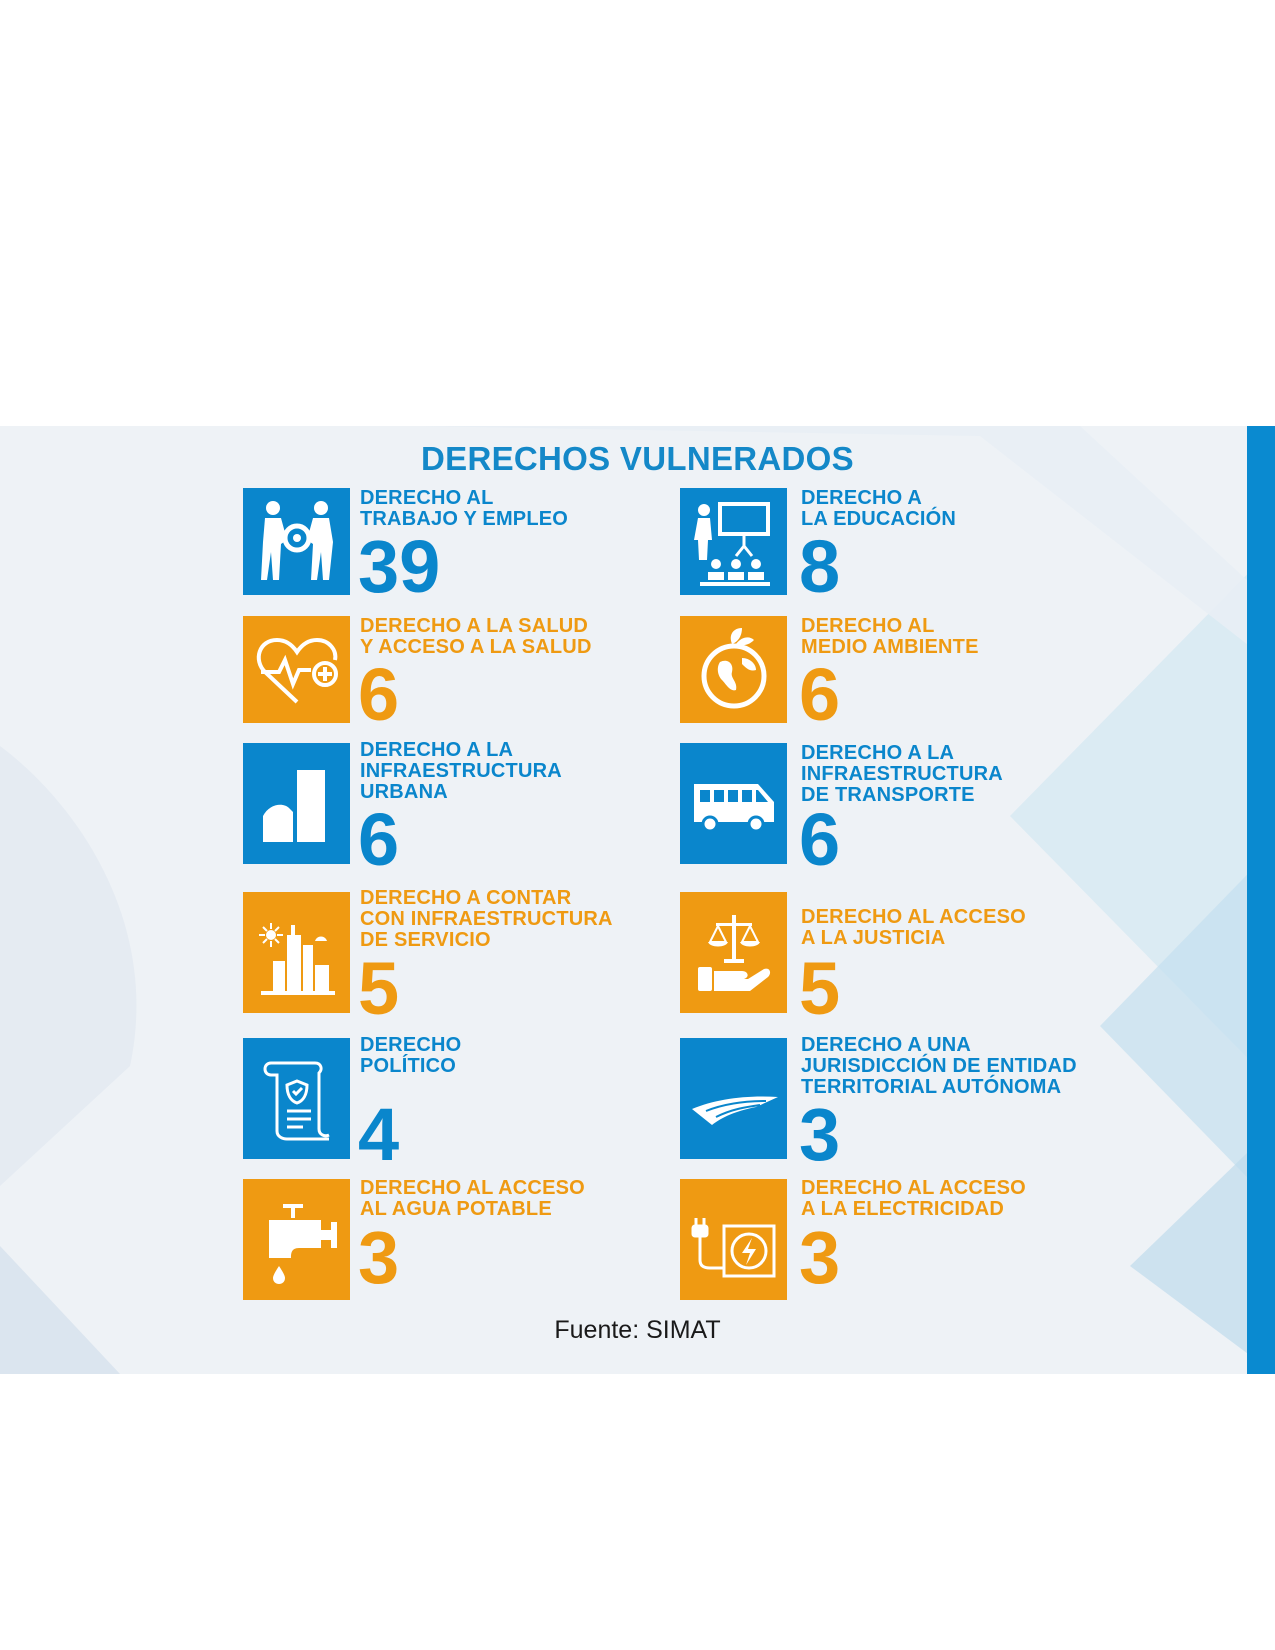 This screenshot has width=1275, height=1650. What do you see at coordinates (820, 566) in the screenshot?
I see `item-value: 8` at bounding box center [820, 566].